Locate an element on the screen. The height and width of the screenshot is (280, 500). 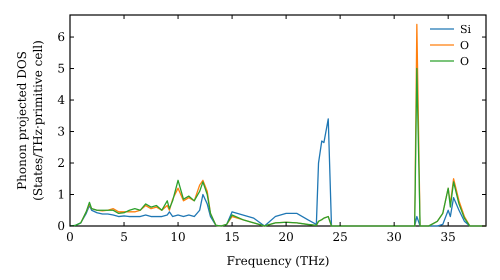
y-tick-label: 3 is located at coordinates (61, 131).